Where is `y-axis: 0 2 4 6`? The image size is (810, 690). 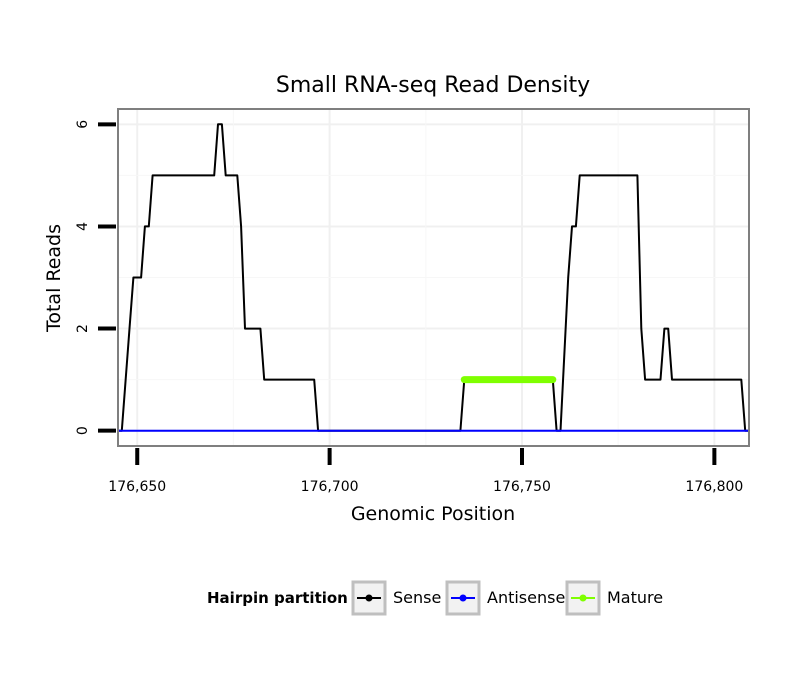
y-axis: 0 2 4 6 is located at coordinates (95, 277).